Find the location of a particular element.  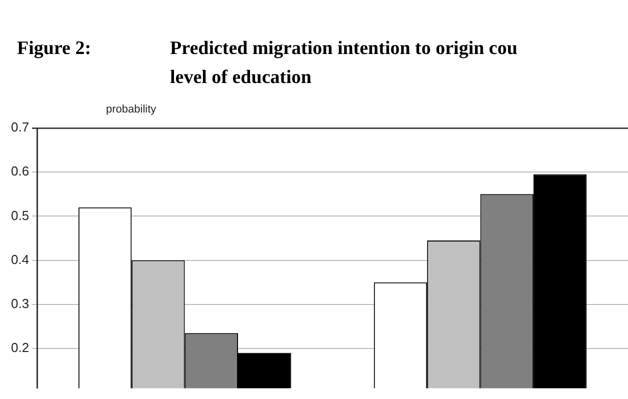

y-tick-label: 0.6 is located at coordinates (20, 171).